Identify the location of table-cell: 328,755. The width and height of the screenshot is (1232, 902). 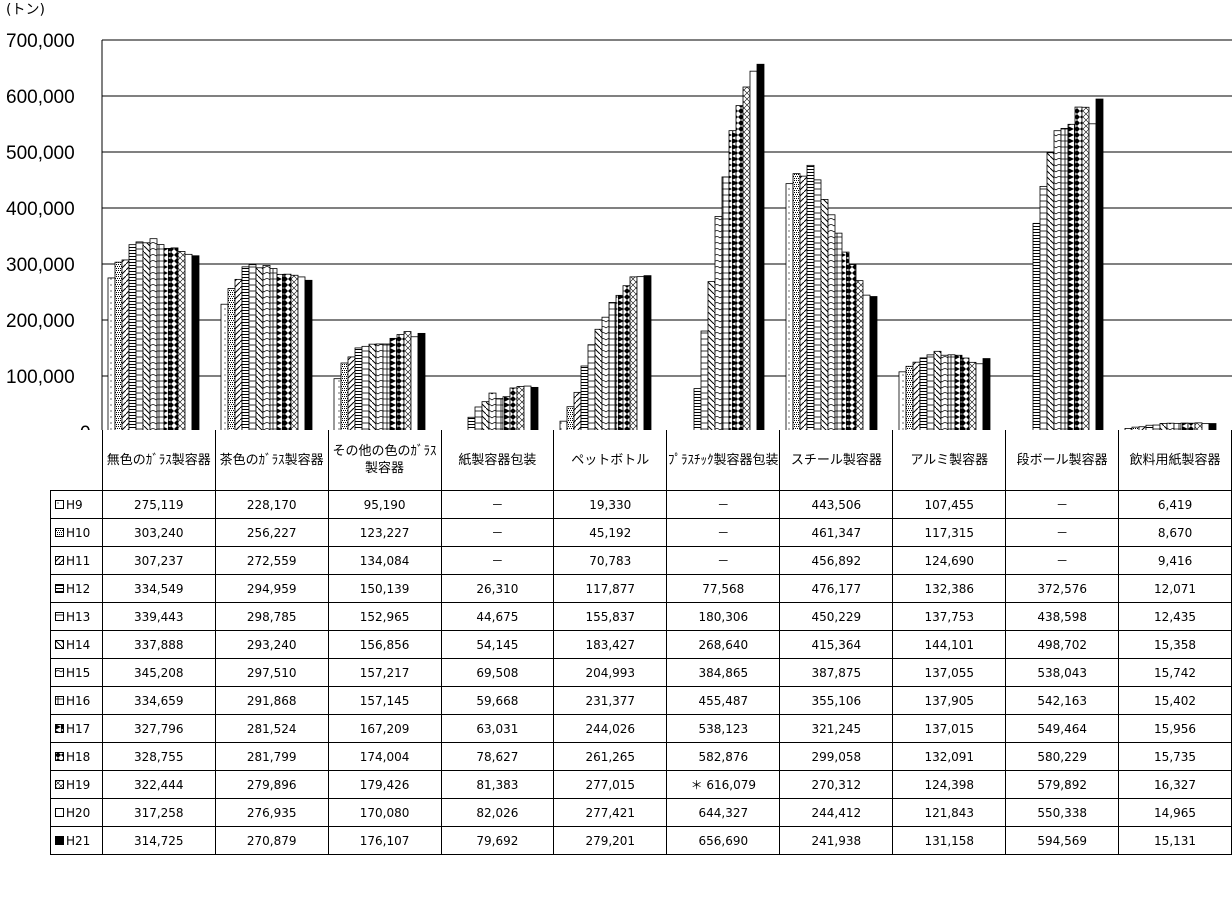
(158, 756).